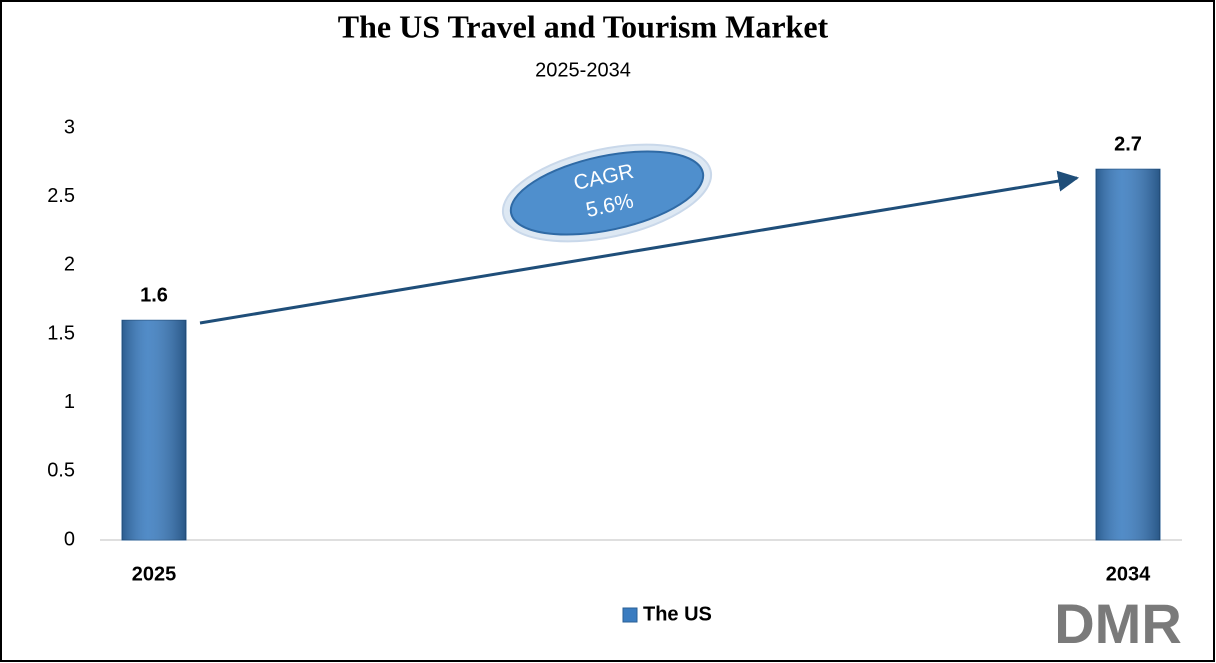 Image resolution: width=1216 pixels, height=663 pixels. What do you see at coordinates (61, 196) in the screenshot?
I see `y-tick-label: 2.5` at bounding box center [61, 196].